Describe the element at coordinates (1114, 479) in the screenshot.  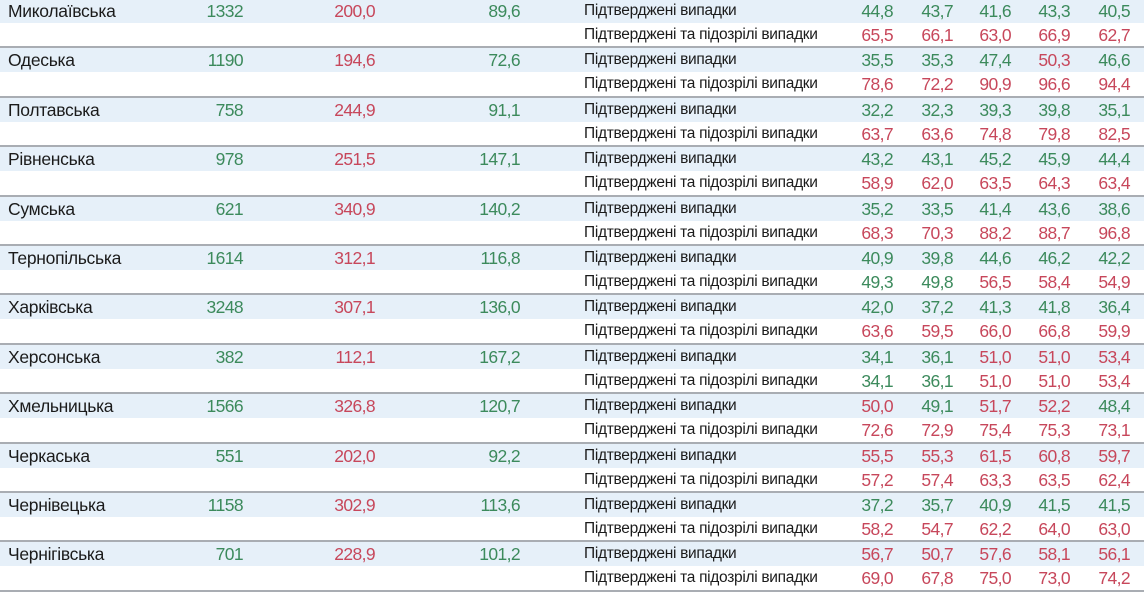
I see `rate-value: 62,4` at that location.